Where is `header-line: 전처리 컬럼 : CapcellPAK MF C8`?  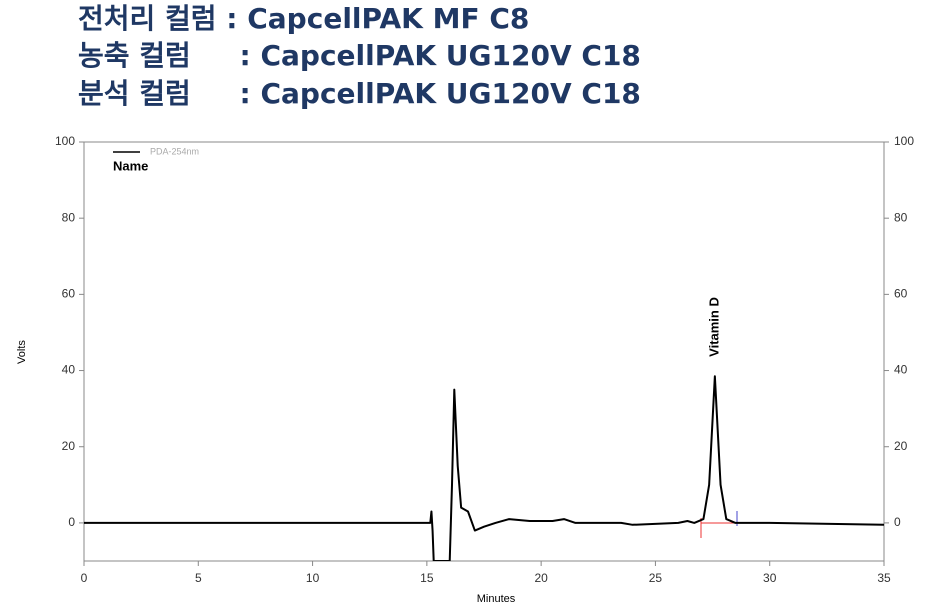 header-line: 전처리 컬럼 : CapcellPAK MF C8 is located at coordinates (303, 18).